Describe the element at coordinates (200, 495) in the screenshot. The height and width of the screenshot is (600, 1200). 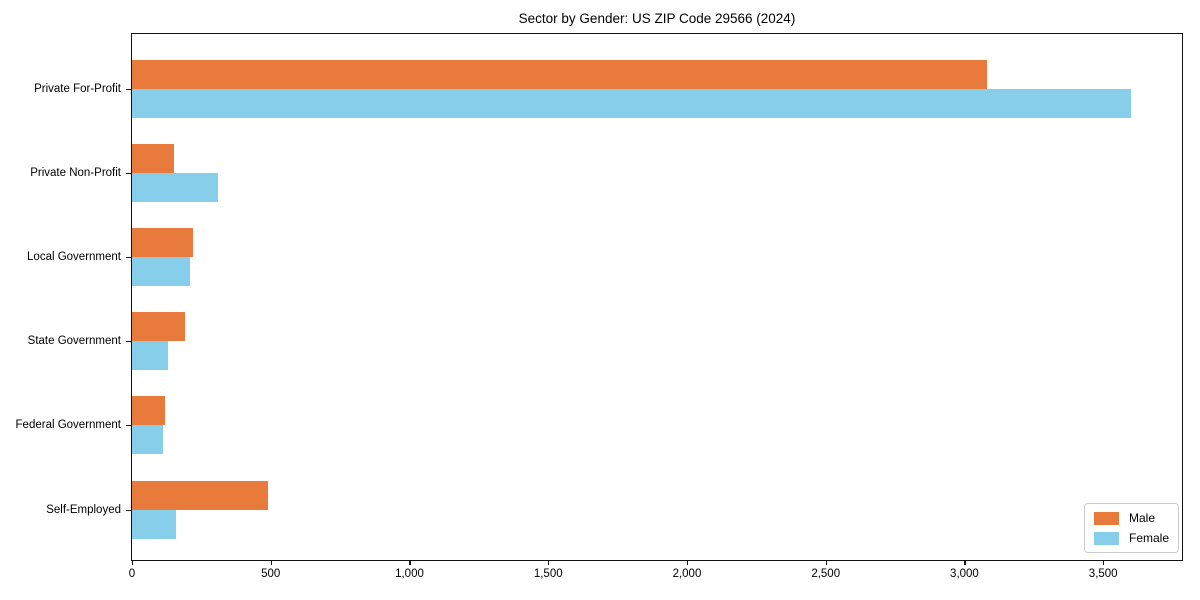
I see `bar-male-self-employed` at that location.